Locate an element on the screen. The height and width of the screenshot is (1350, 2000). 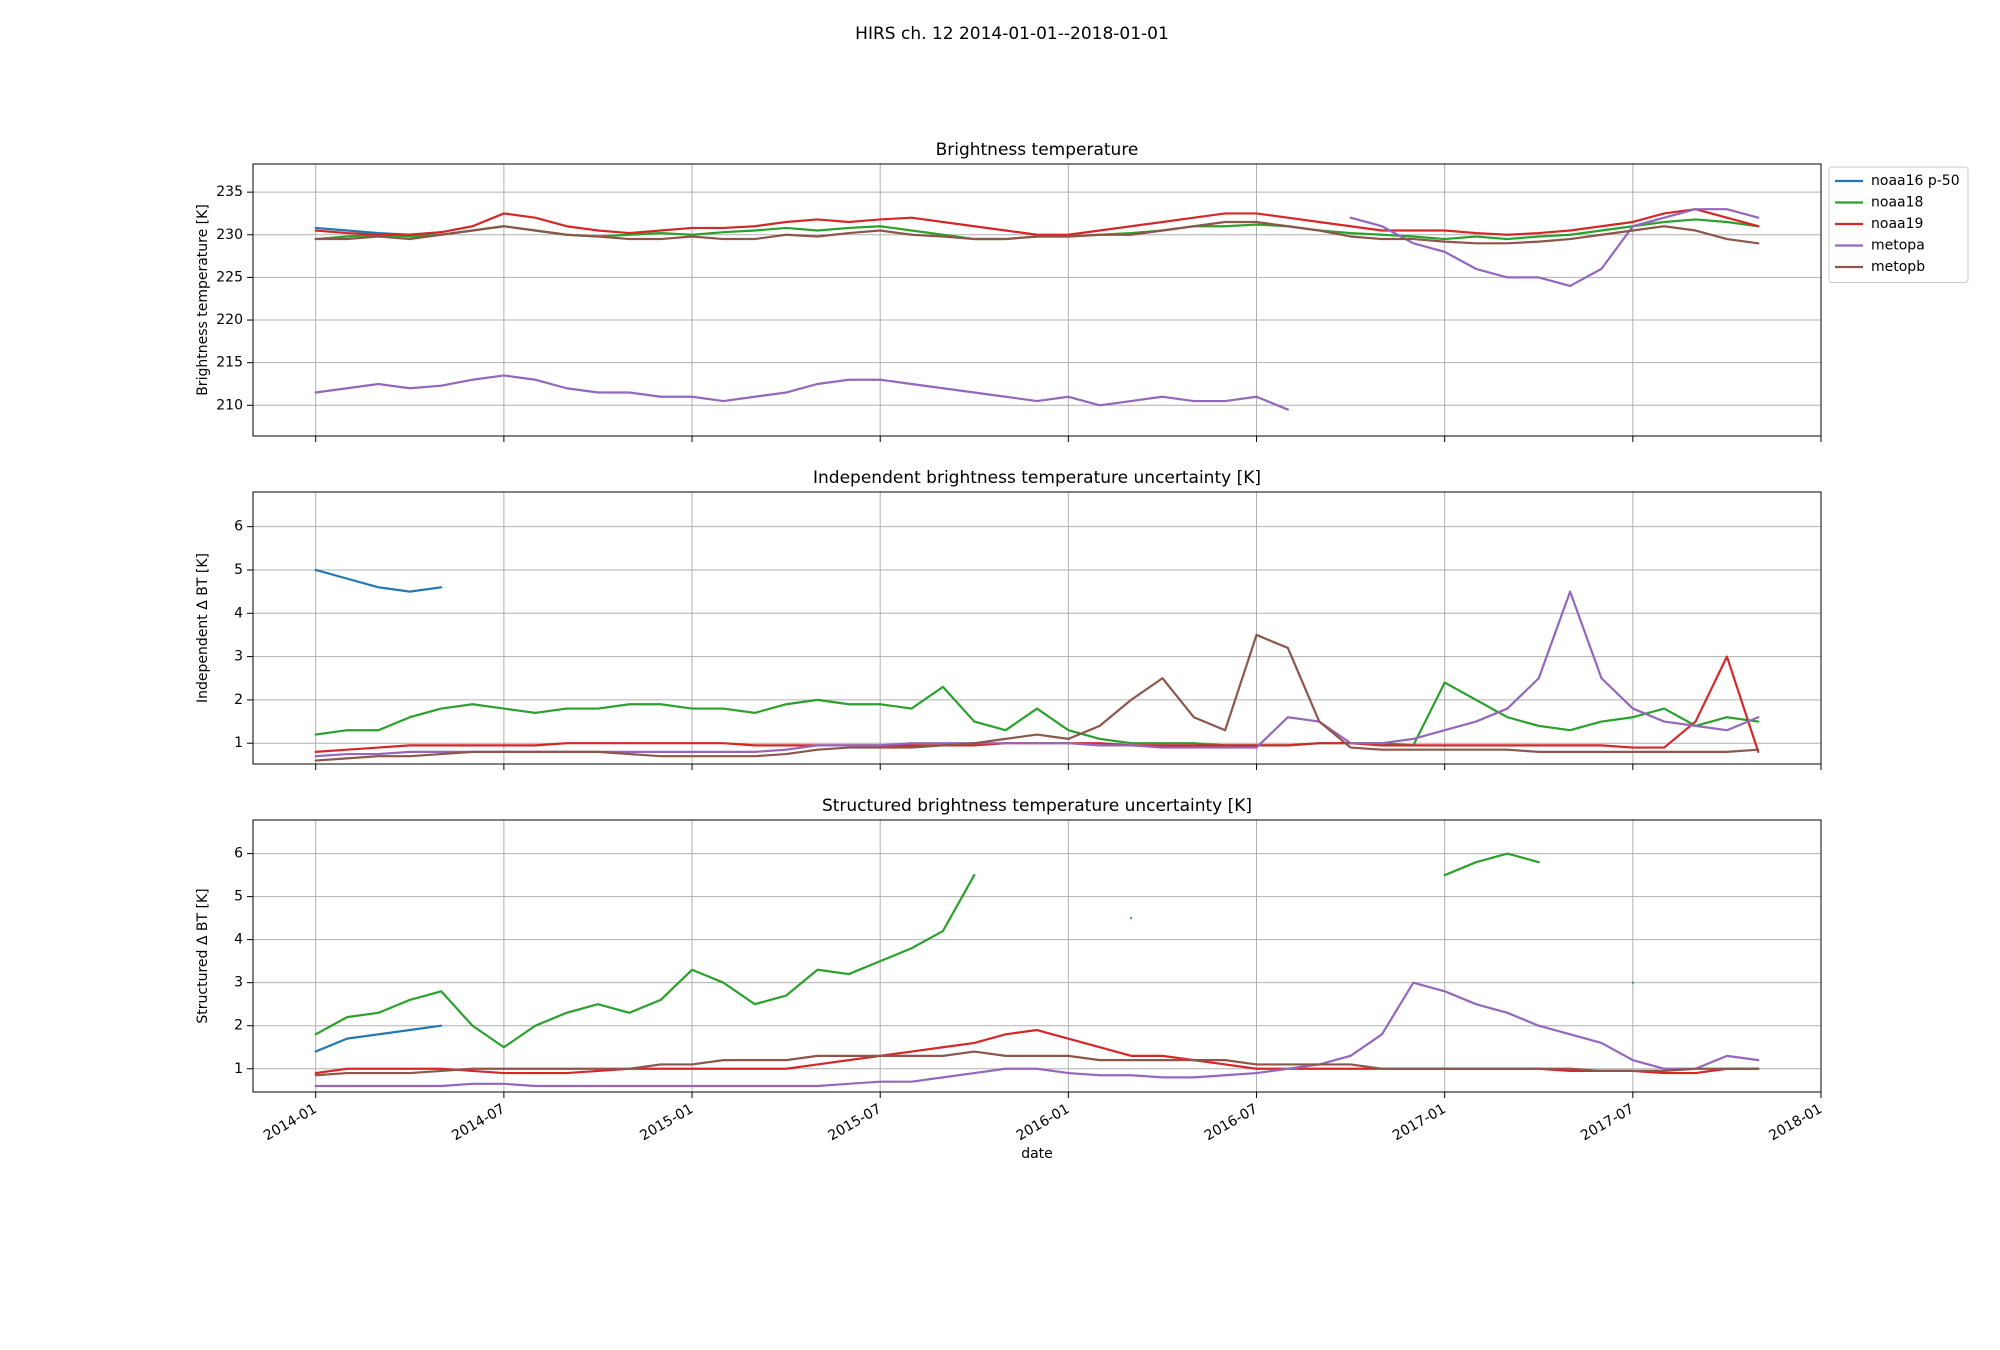
y-axis-label: Structured Δ BT [K] is located at coordinates (203, 955).